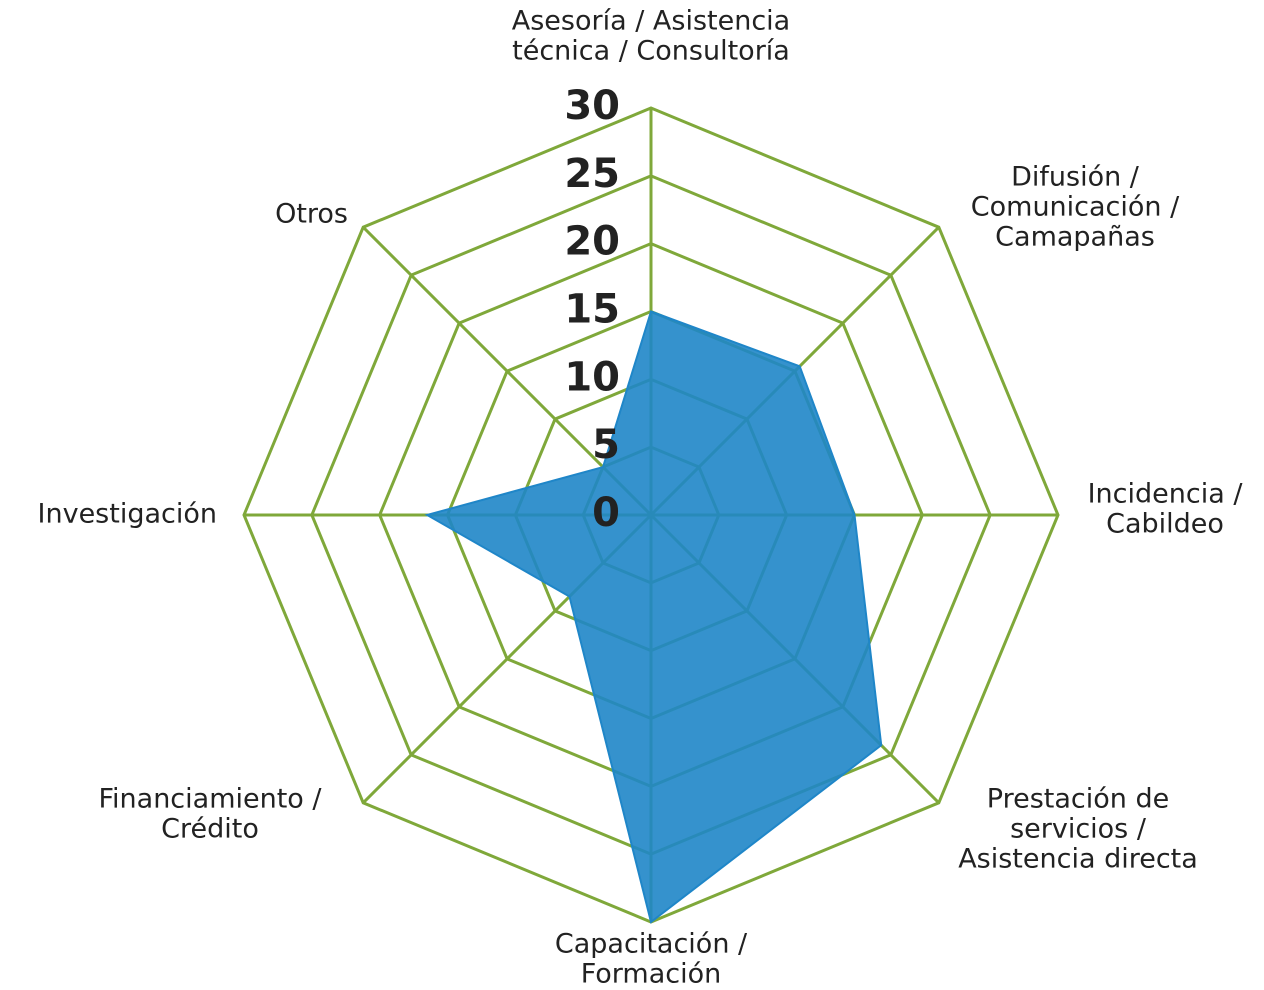 Image resolution: width=1264 pixels, height=990 pixels. Describe the element at coordinates (1165, 524) in the screenshot. I see `category-label: Cabildeo` at that location.